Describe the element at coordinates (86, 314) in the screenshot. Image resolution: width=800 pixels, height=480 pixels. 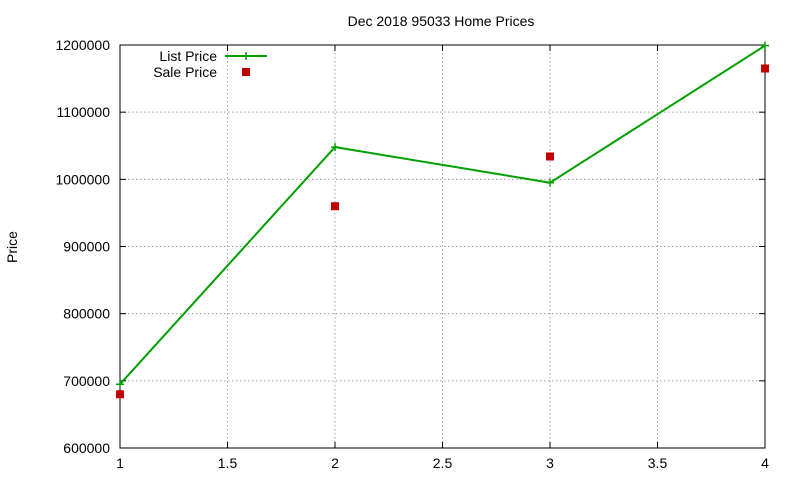
I see `y-tick-label: 800000` at that location.